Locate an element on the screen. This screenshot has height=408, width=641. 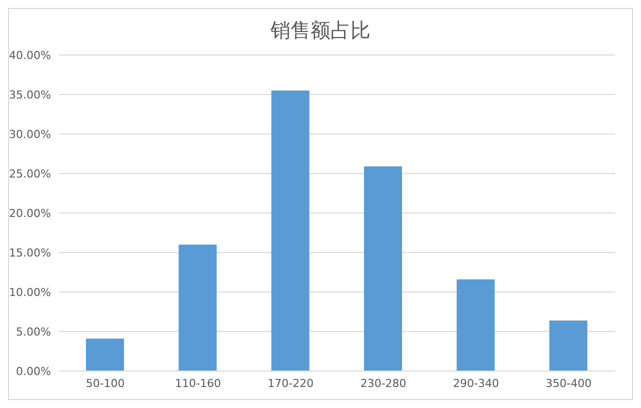
x-tick-label: 170-220 is located at coordinates (291, 383).